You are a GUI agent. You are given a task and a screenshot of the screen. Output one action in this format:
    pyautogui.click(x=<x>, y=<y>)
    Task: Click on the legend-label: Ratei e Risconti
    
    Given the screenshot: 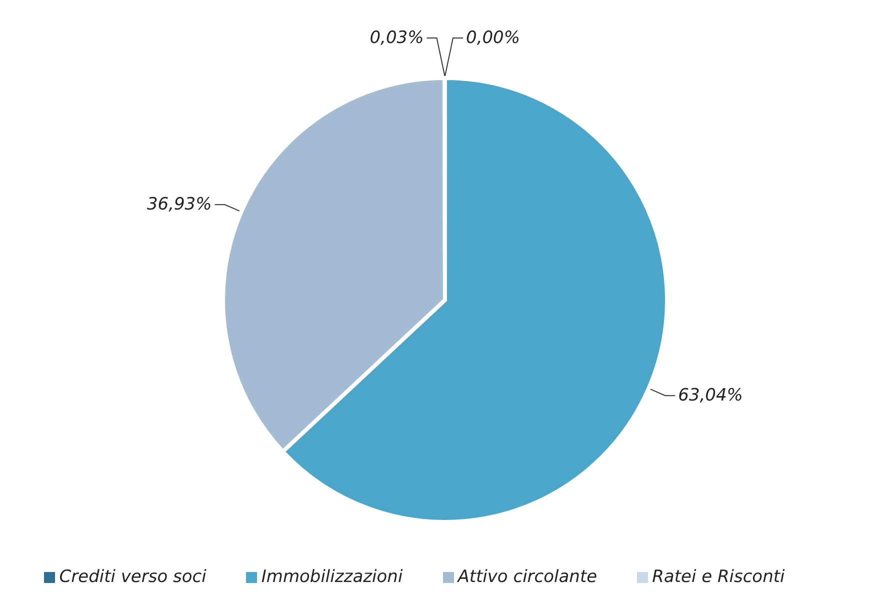 What is the action you would take?
    pyautogui.click(x=718, y=577)
    